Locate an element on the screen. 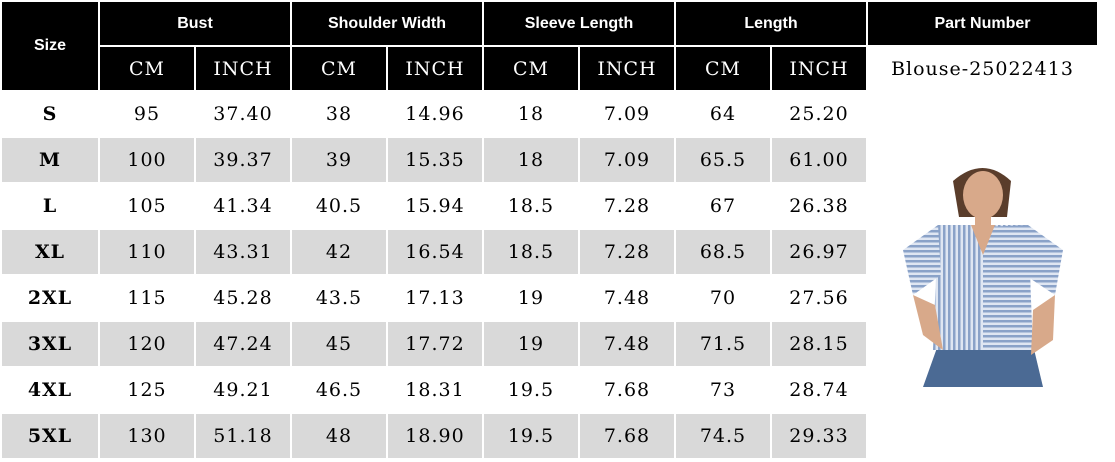  size-label-cell: M is located at coordinates (50, 160).